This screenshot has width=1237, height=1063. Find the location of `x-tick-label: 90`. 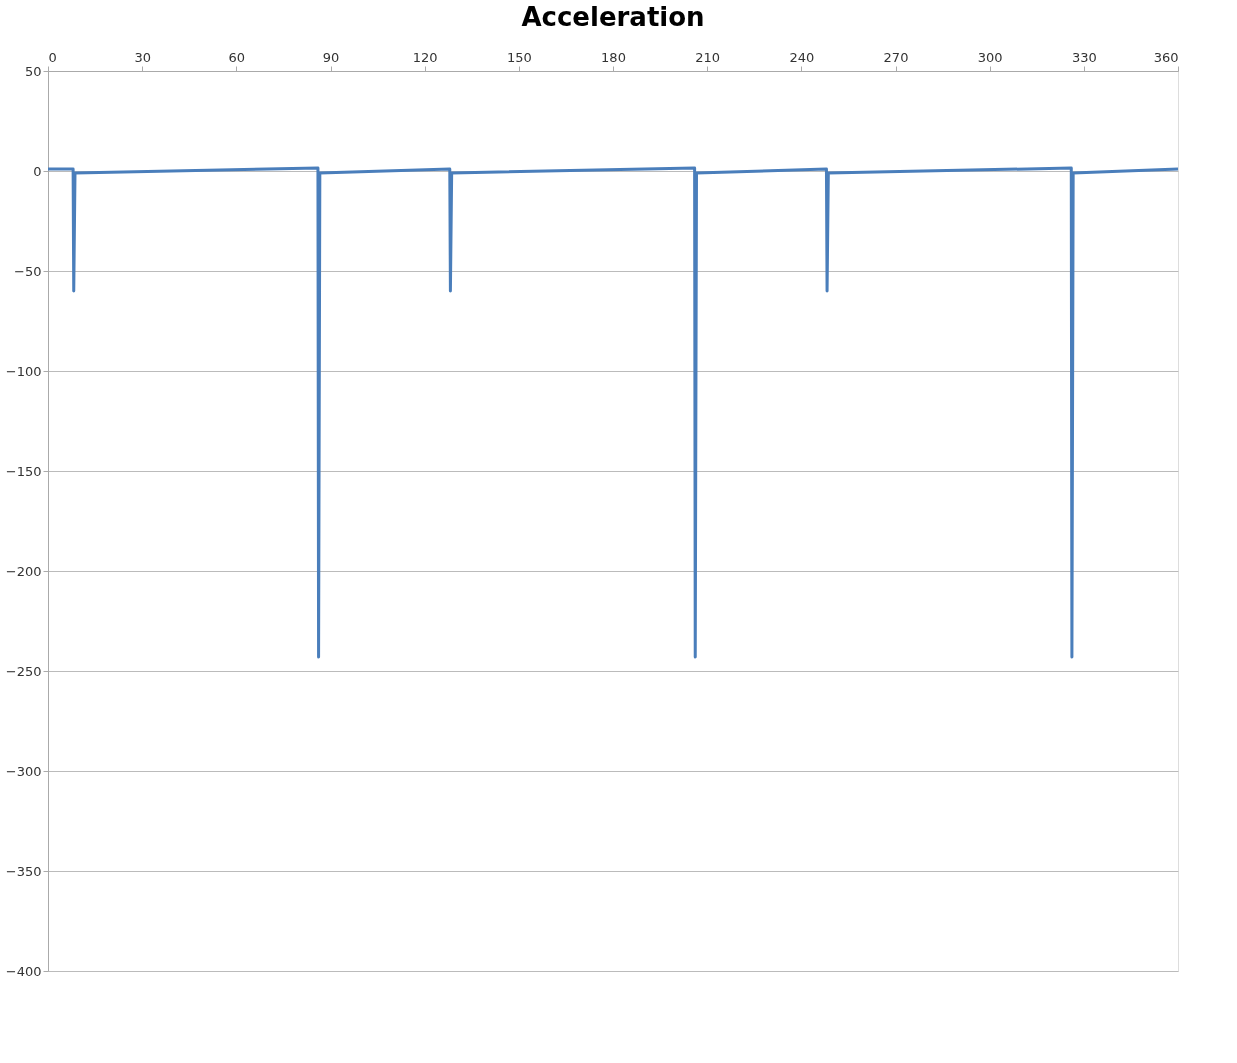

x-tick-label: 90 is located at coordinates (331, 57).